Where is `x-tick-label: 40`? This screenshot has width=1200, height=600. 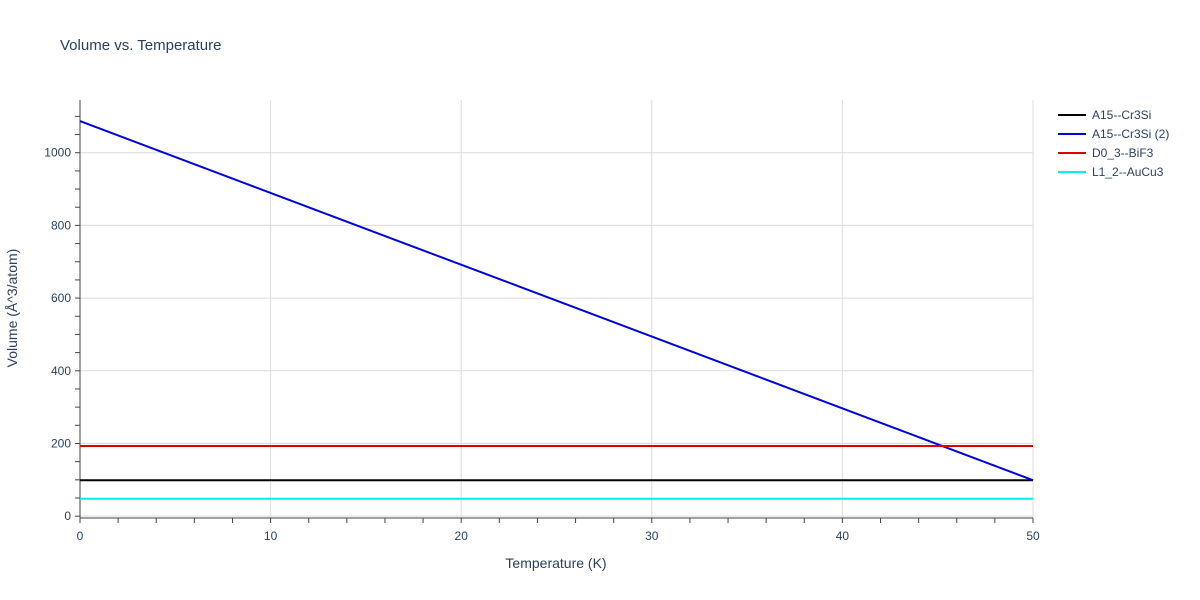 x-tick-label: 40 is located at coordinates (843, 536).